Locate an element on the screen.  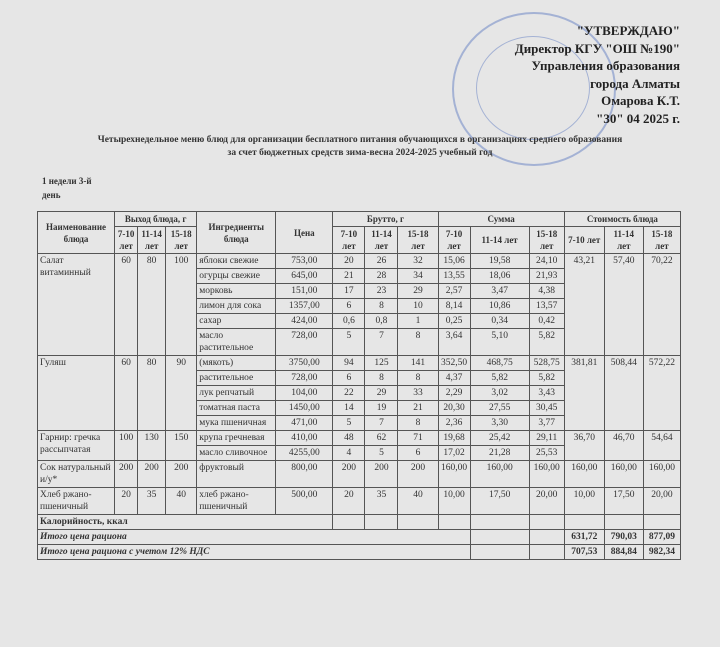
dish-cost: 36,70 is located at coordinates (584, 445).